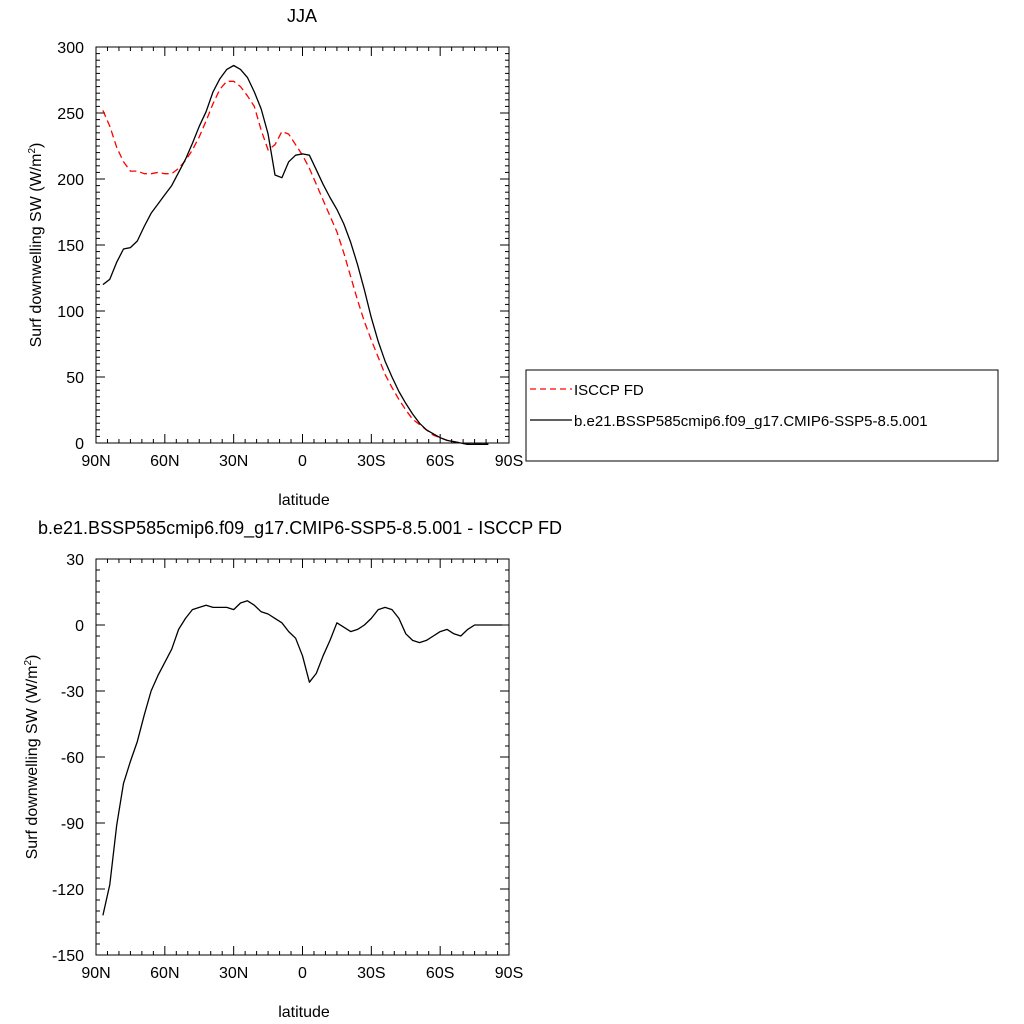 This screenshot has height=1024, width=1024. I want to click on legend-box, so click(762, 415).